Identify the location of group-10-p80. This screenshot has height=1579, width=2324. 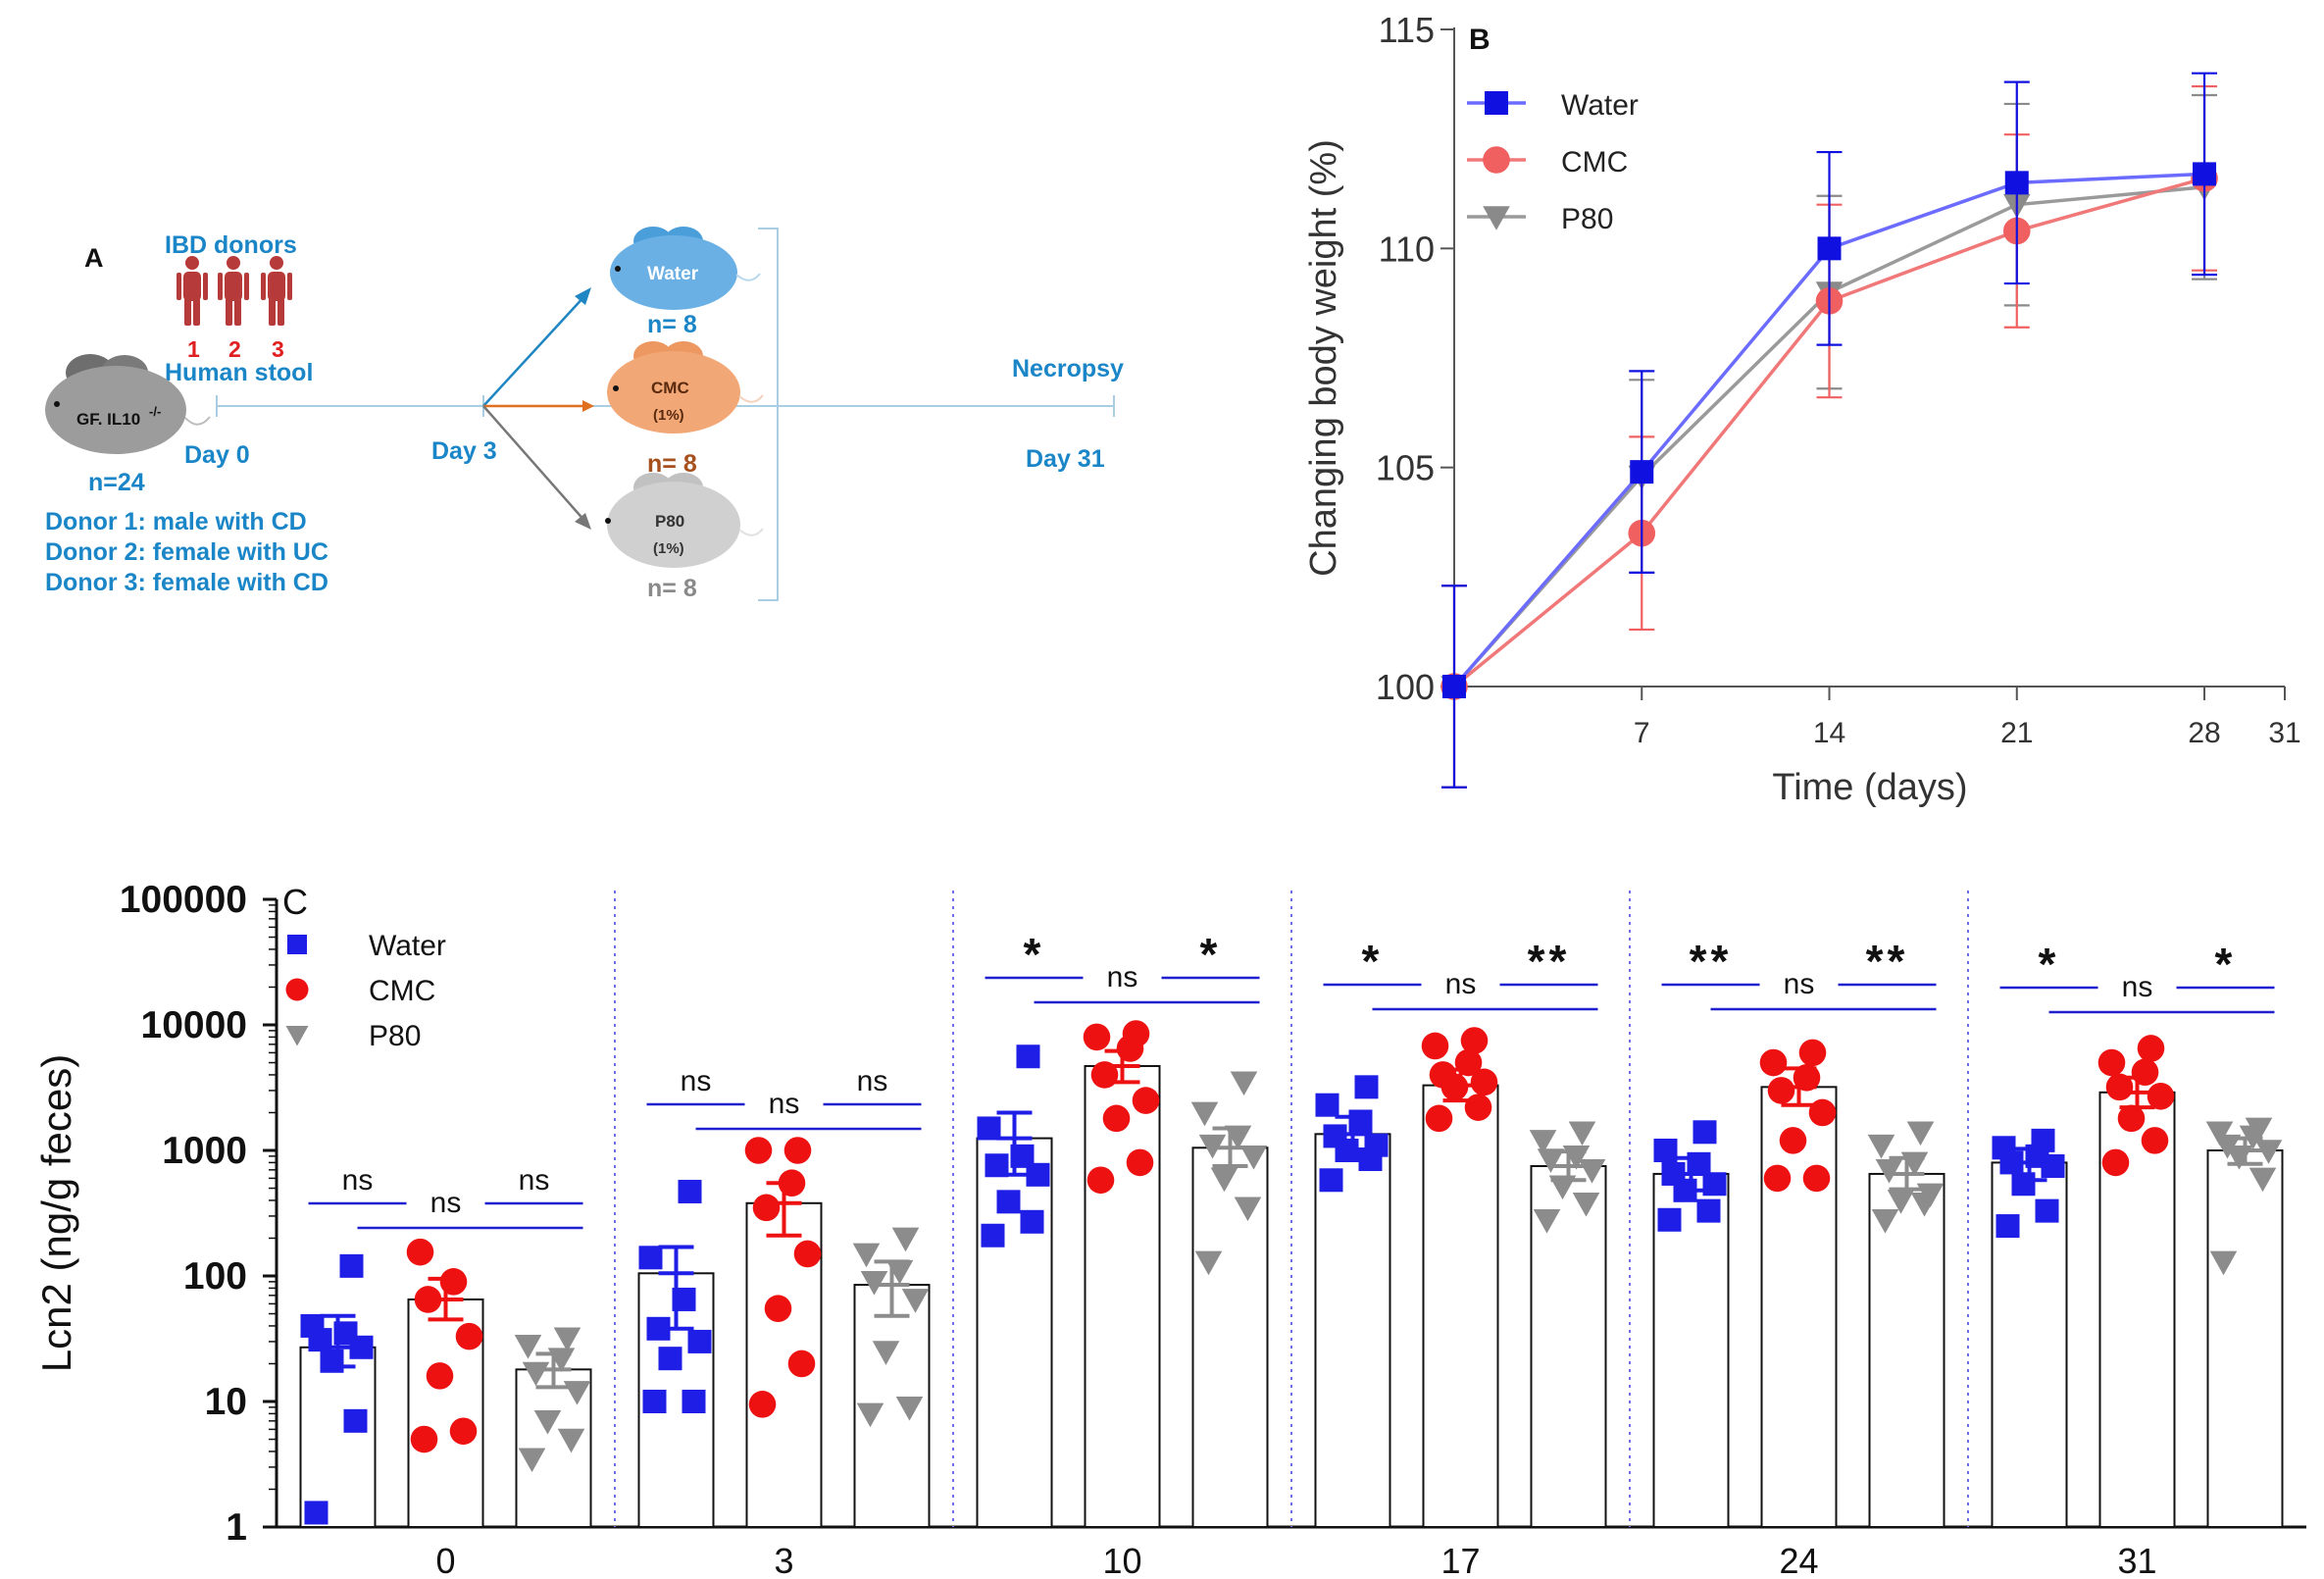
(1229, 1299).